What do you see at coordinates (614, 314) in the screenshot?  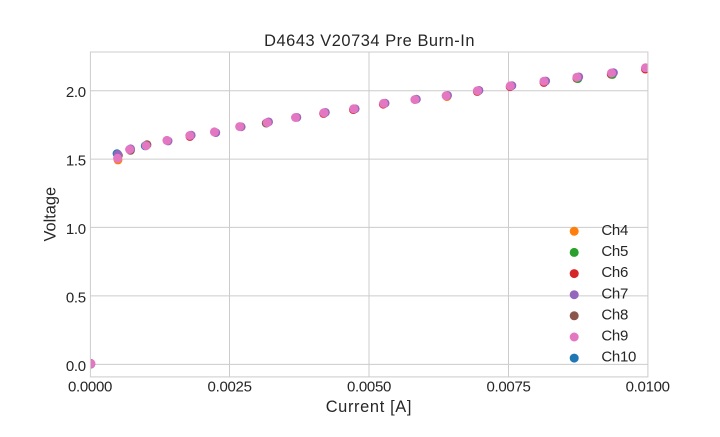 I see `svg-text: Ch8` at bounding box center [614, 314].